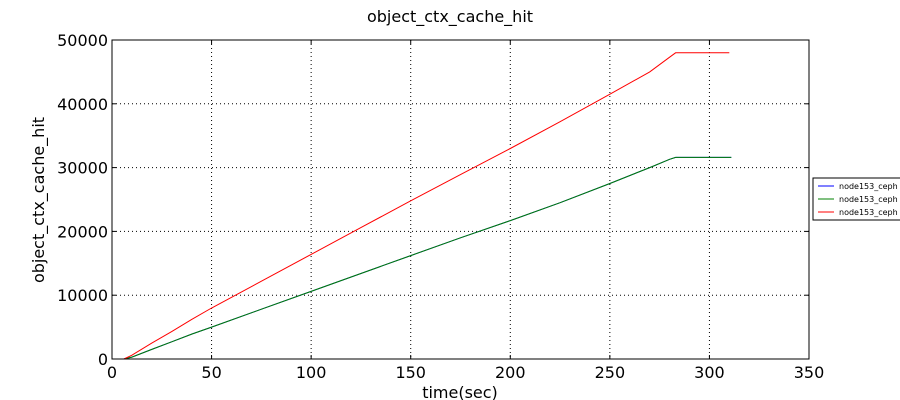 Image resolution: width=900 pixels, height=400 pixels. What do you see at coordinates (450, 17) in the screenshot?
I see `chart-title: object_ctx_cache_hit` at bounding box center [450, 17].